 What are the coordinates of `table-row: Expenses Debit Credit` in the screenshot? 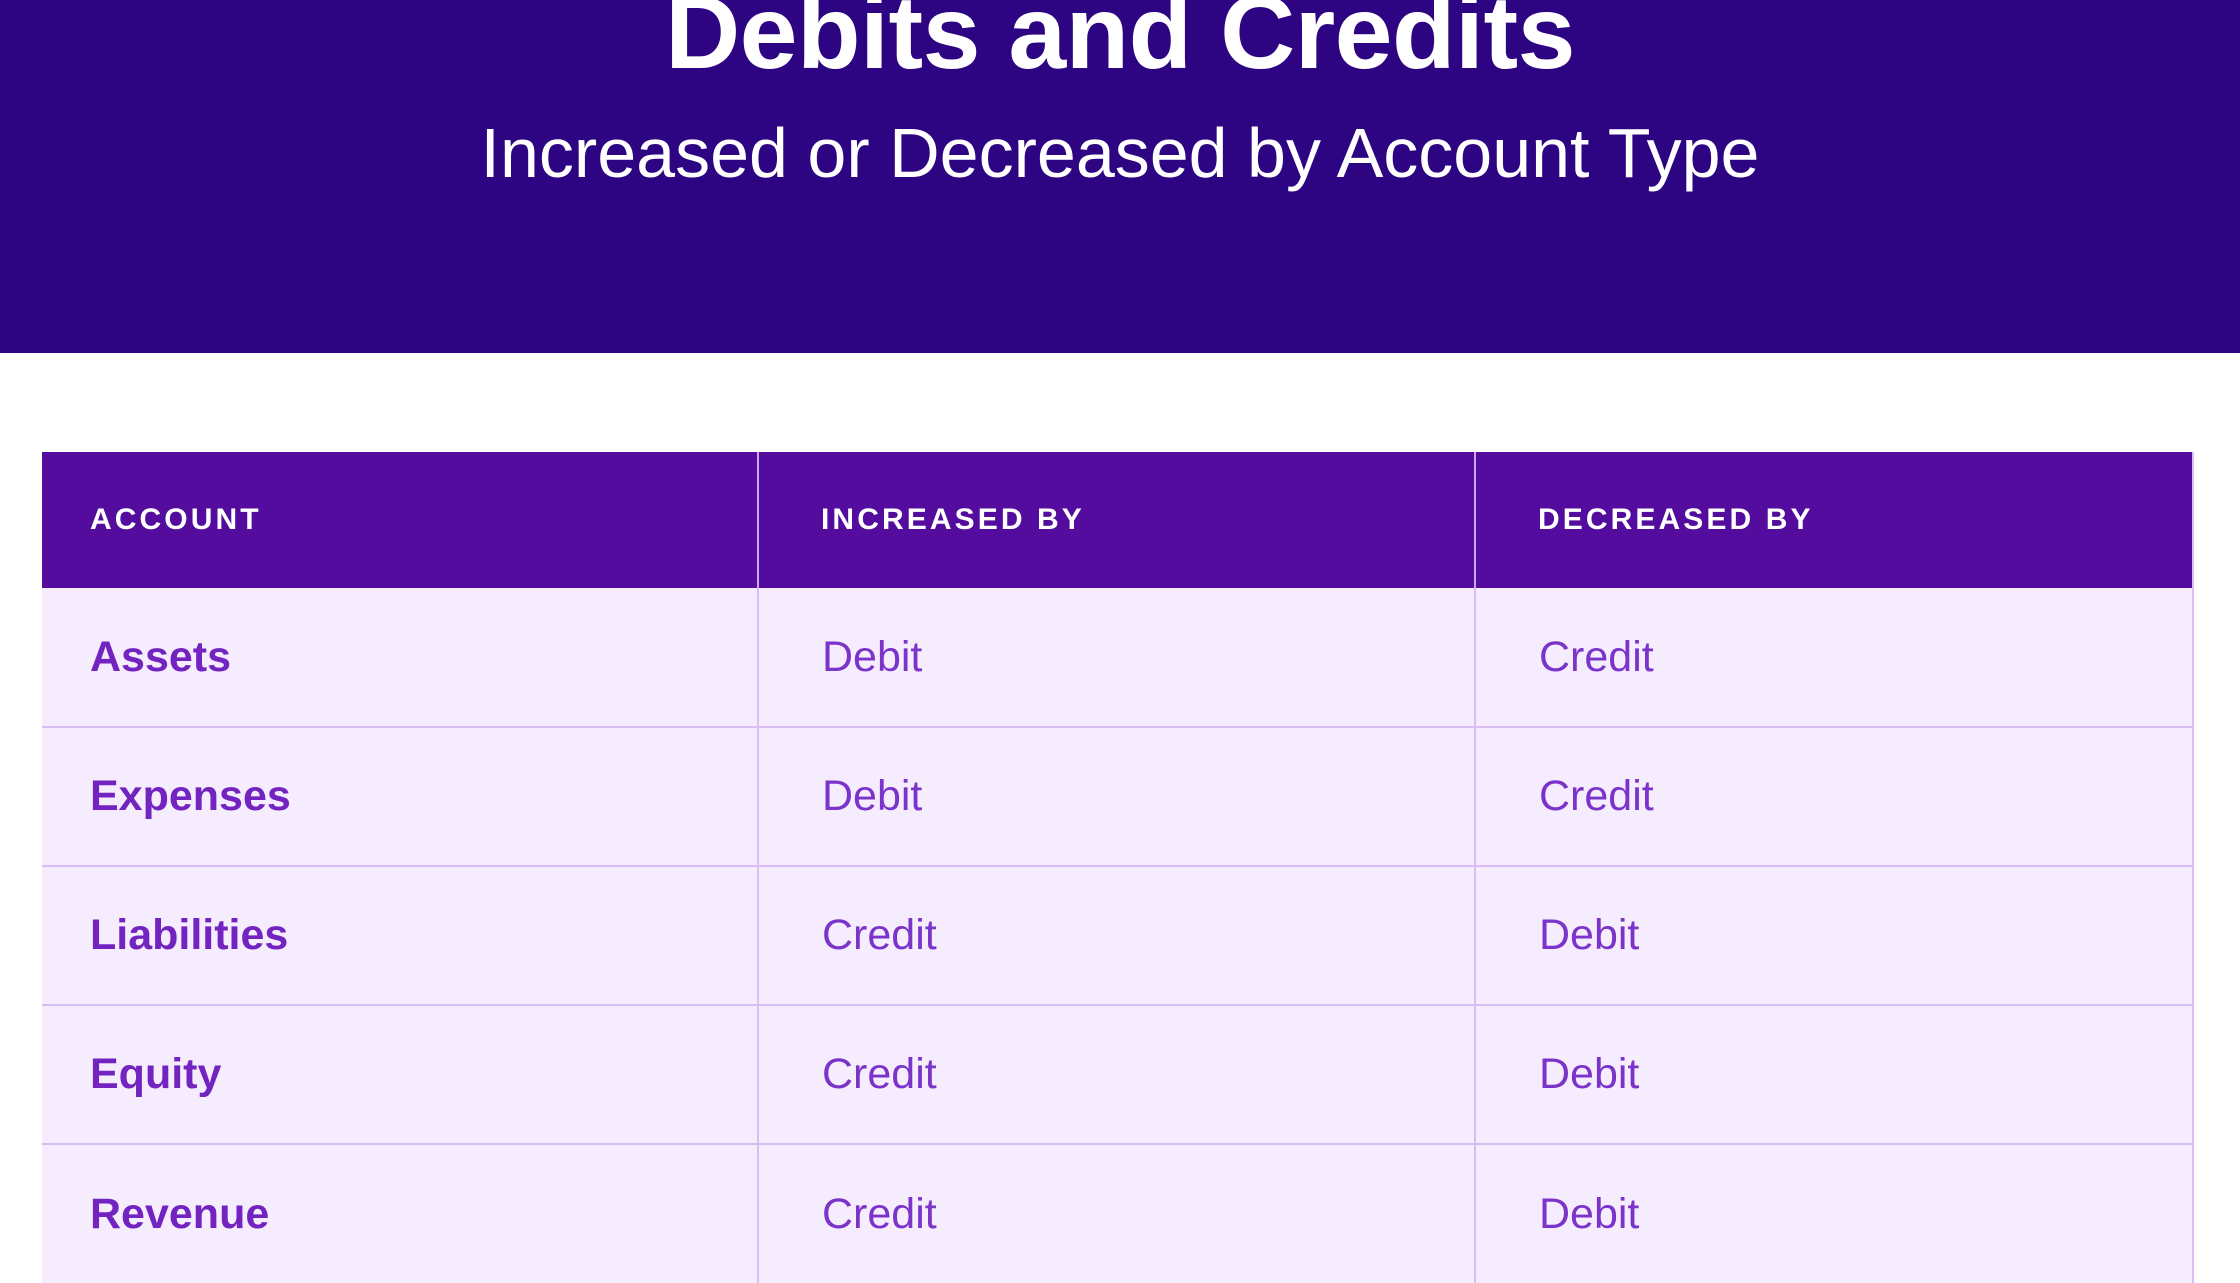 It's located at (1118, 797).